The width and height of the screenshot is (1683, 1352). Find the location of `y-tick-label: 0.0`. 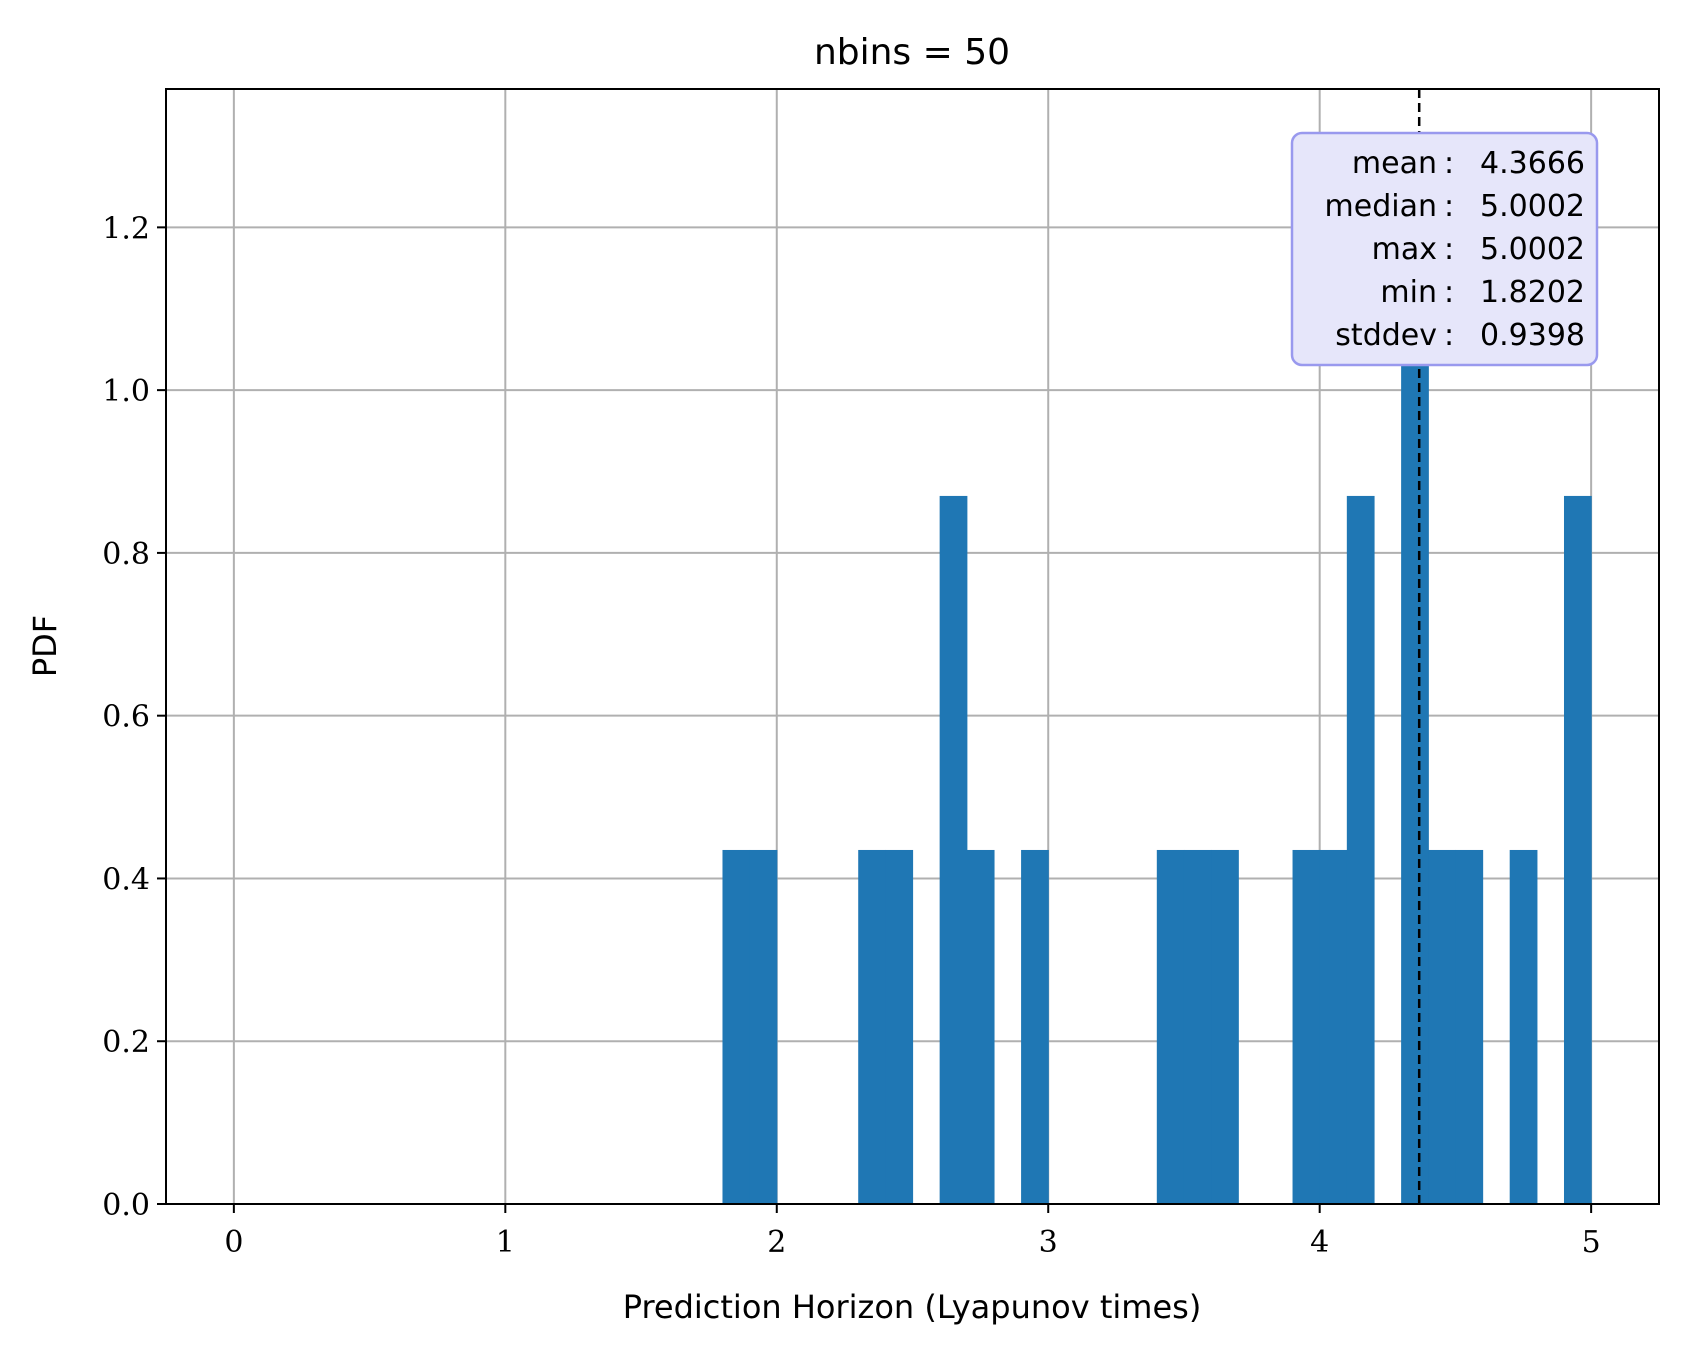

y-tick-label: 0.0 is located at coordinates (126, 1205).